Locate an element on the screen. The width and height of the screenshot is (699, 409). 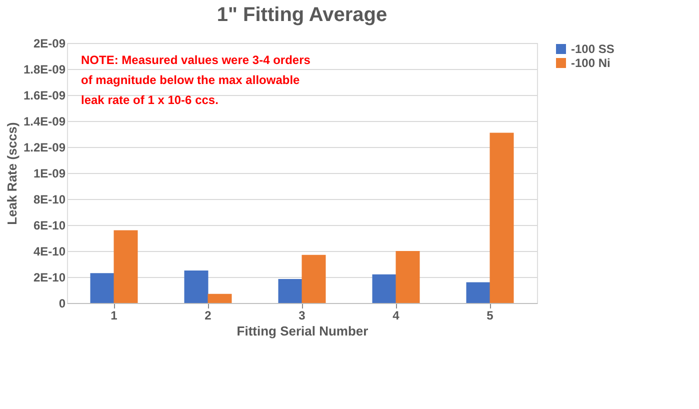
y-tick-label: 2E-09 is located at coordinates (49, 43).